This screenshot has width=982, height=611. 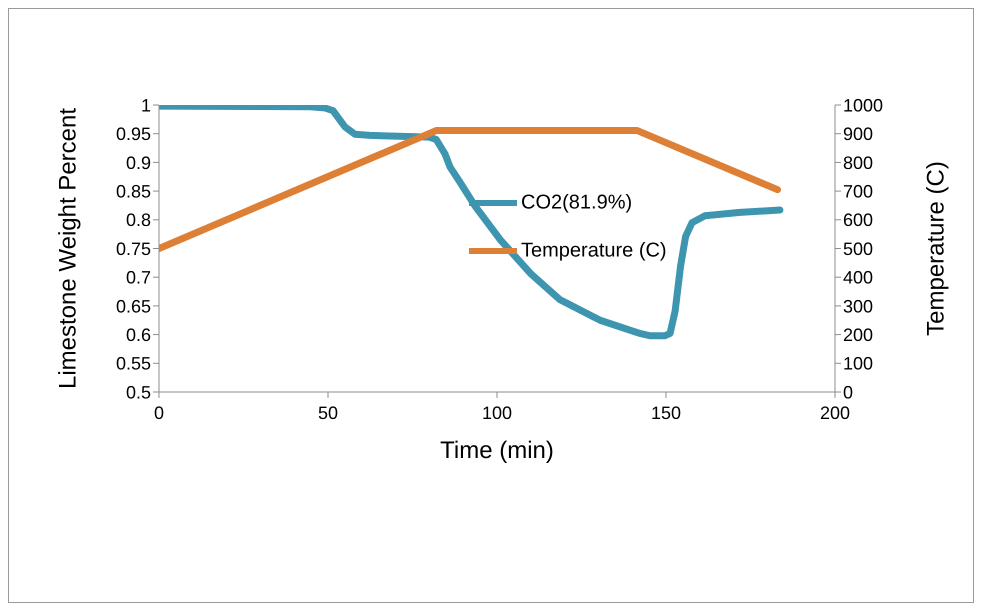 What do you see at coordinates (133, 306) in the screenshot?
I see `y-tick-label: 0.65` at bounding box center [133, 306].